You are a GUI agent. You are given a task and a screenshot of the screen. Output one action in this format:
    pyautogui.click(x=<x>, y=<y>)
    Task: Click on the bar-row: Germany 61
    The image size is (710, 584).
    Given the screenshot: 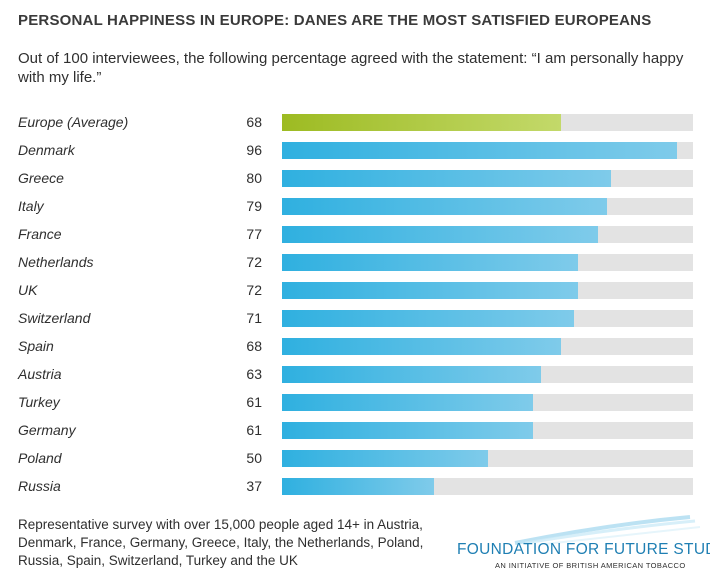 What is the action you would take?
    pyautogui.click(x=355, y=430)
    